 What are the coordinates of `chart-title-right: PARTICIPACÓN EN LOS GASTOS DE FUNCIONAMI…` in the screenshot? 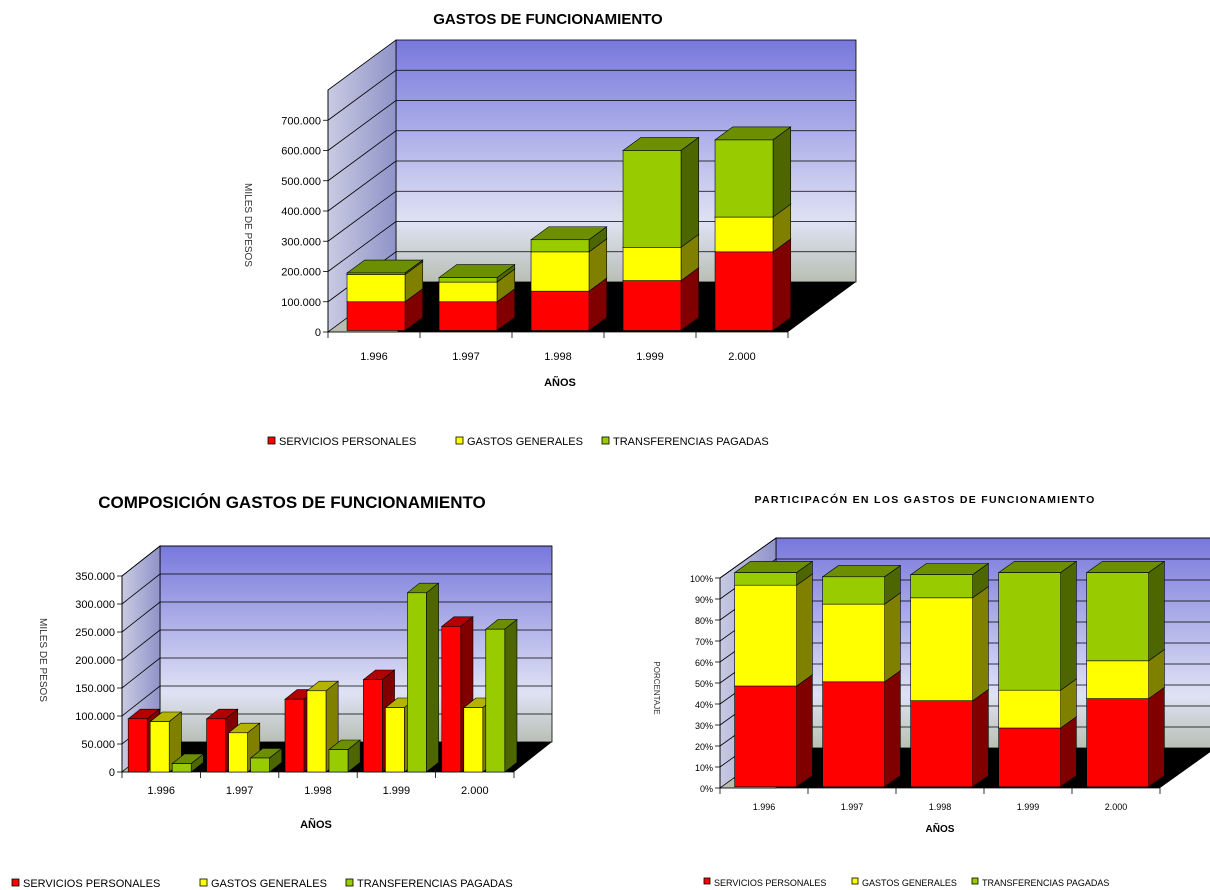 It's located at (924, 499).